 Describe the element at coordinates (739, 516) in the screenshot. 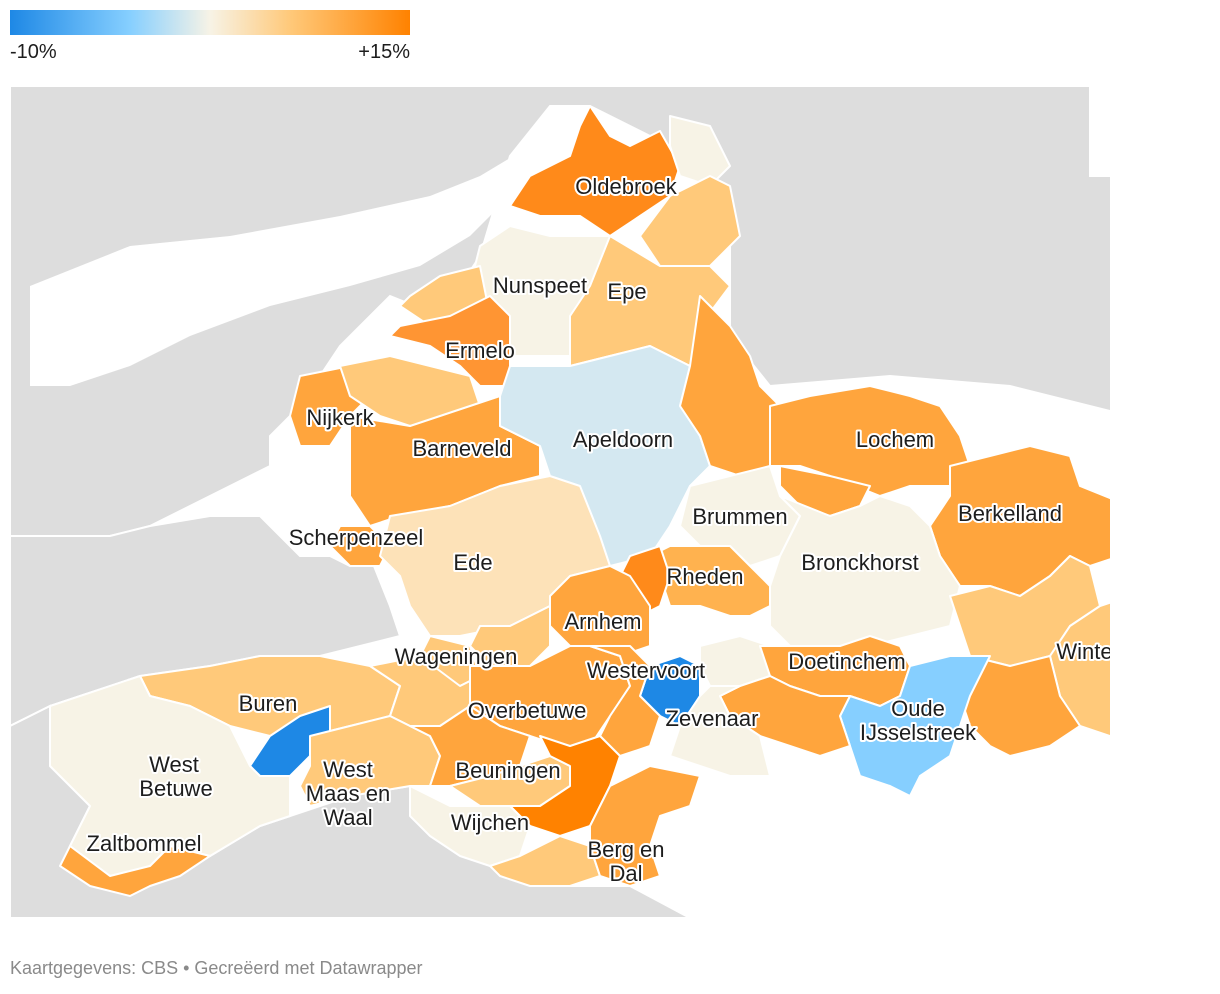

I see `label-brummen: Brummen` at that location.